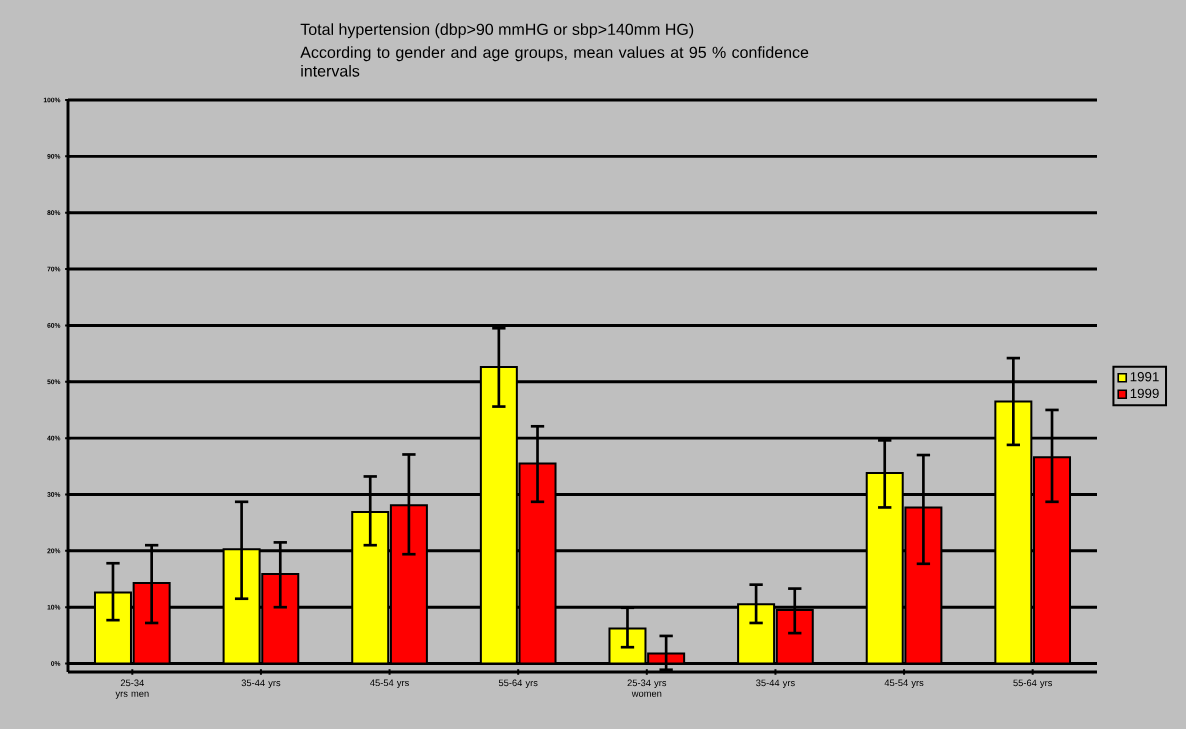 This screenshot has width=1186, height=729. I want to click on chart-subtitle: According to gender and age groups, mean values at 95 % confidence intervals, so click(554, 61).